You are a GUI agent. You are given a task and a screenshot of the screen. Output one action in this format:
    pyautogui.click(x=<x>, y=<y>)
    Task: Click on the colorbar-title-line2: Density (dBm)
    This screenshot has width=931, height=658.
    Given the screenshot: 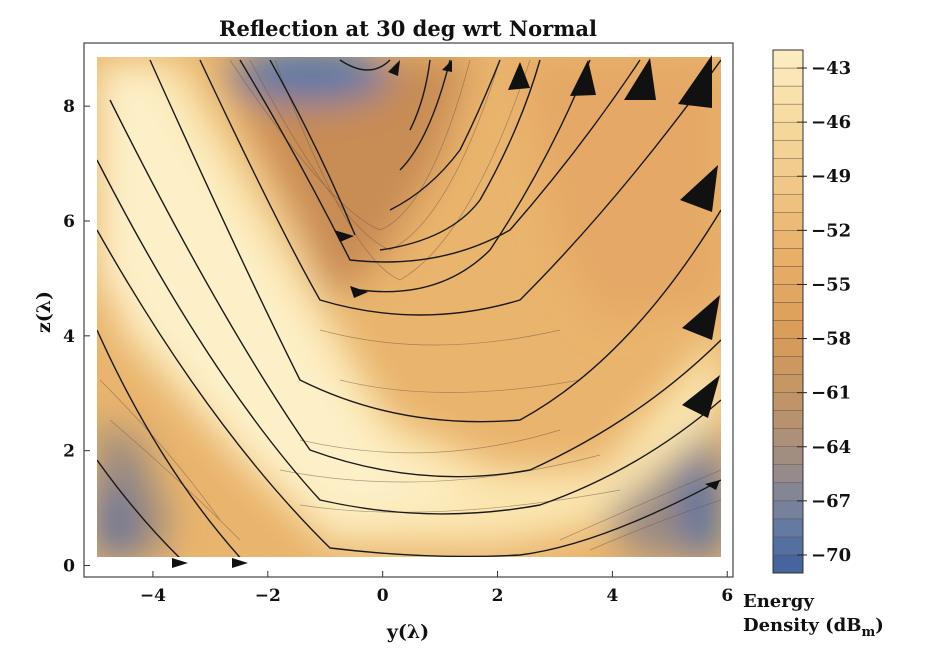 What is the action you would take?
    pyautogui.click(x=813, y=627)
    